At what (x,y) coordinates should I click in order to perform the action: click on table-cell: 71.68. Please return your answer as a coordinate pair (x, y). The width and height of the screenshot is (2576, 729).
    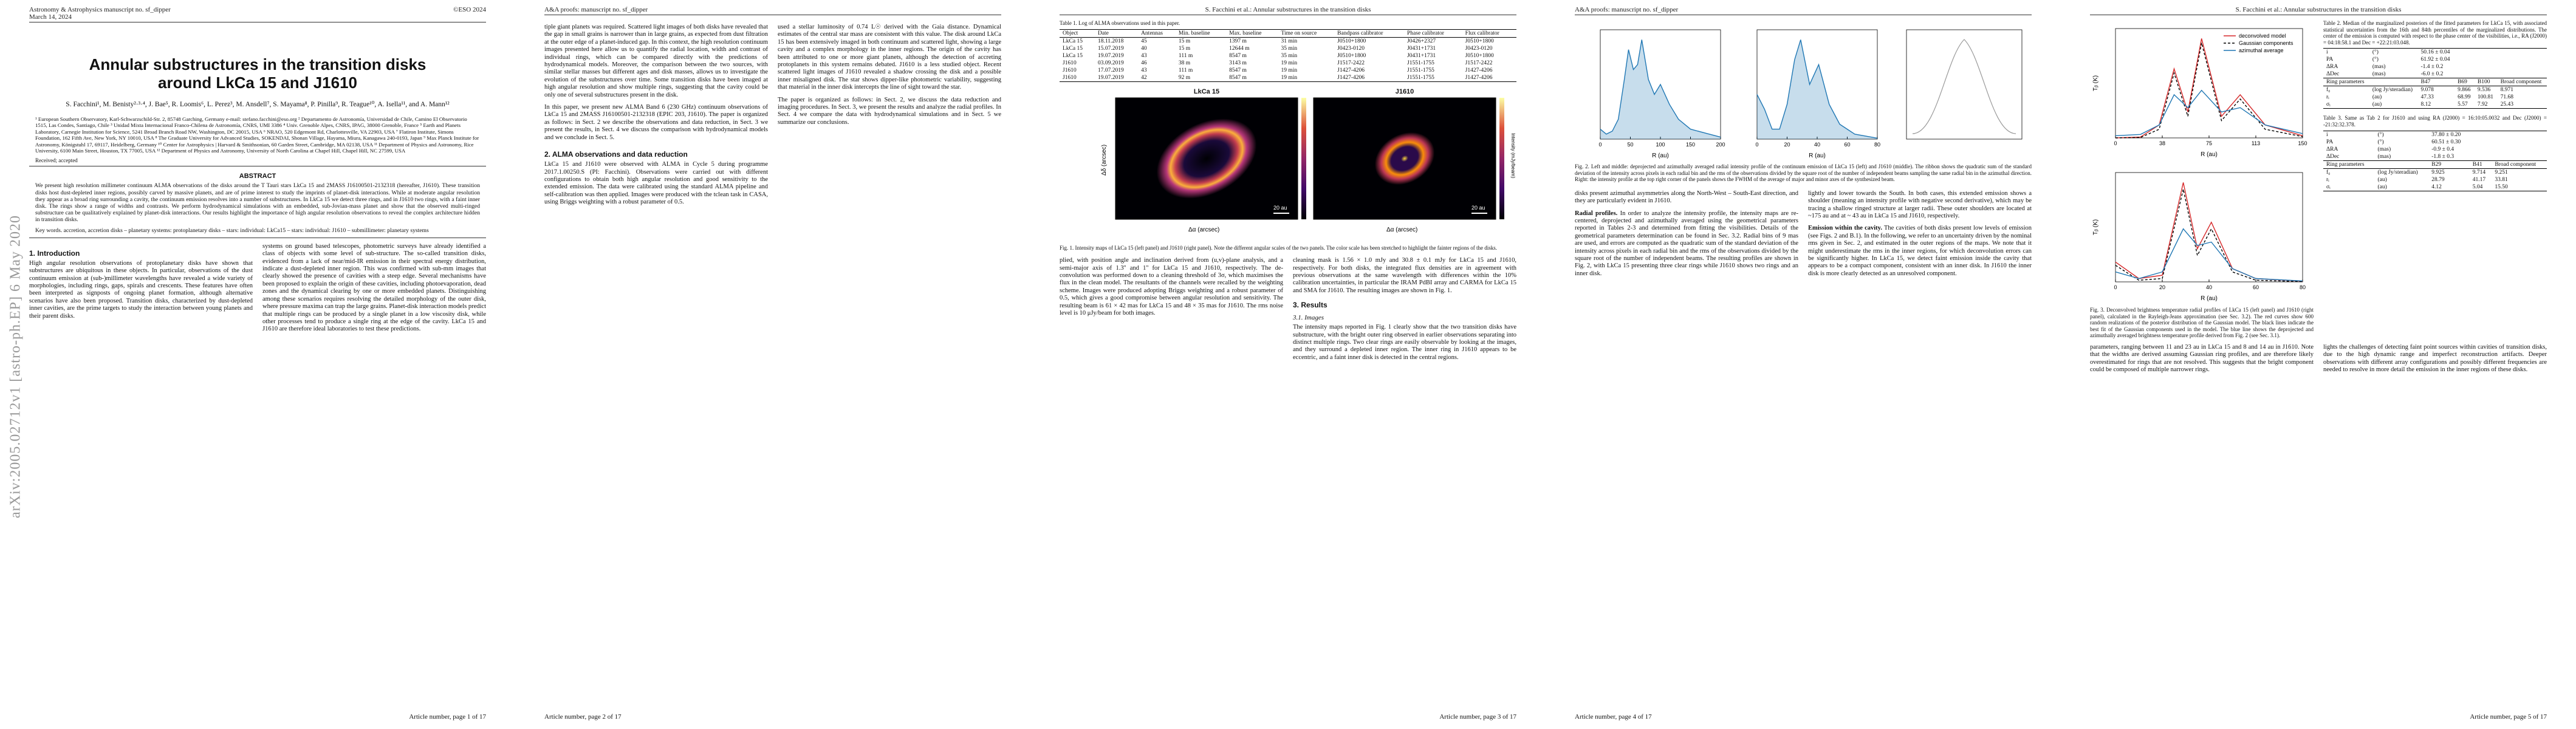
    Looking at the image, I should click on (2506, 97).